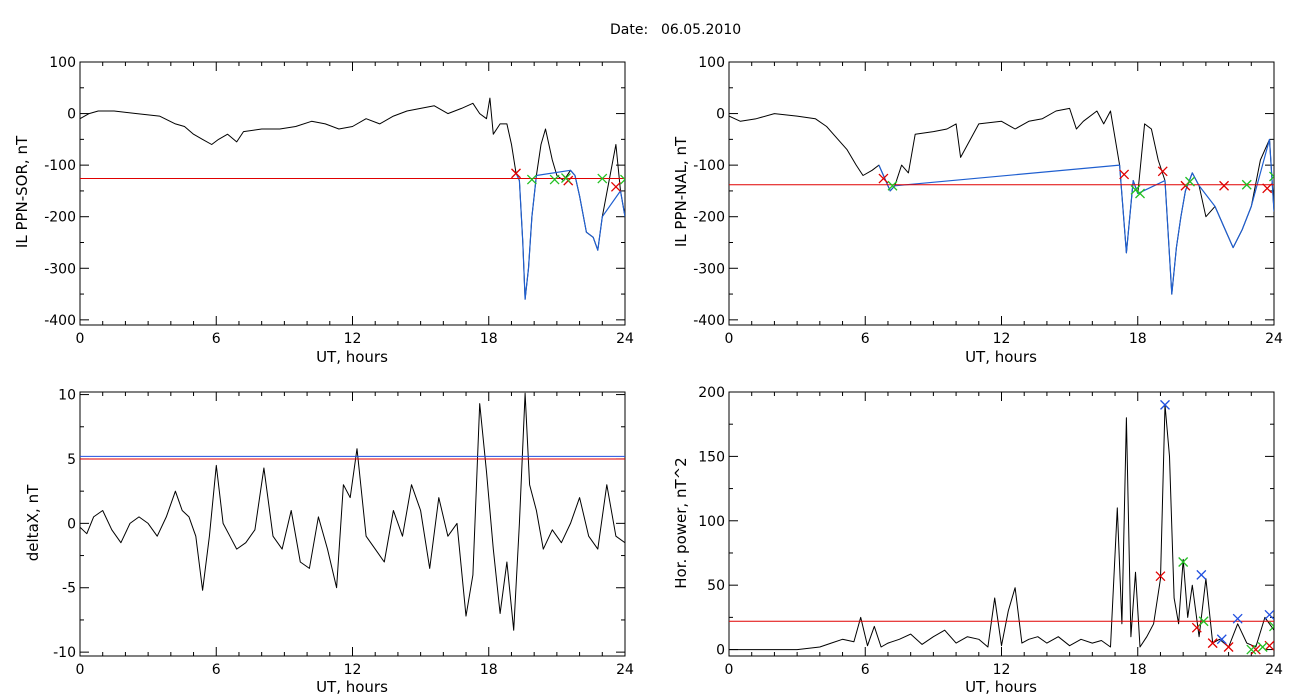 This screenshot has width=1300, height=700. What do you see at coordinates (716, 586) in the screenshot?
I see `y-tick-label: 50` at bounding box center [716, 586].